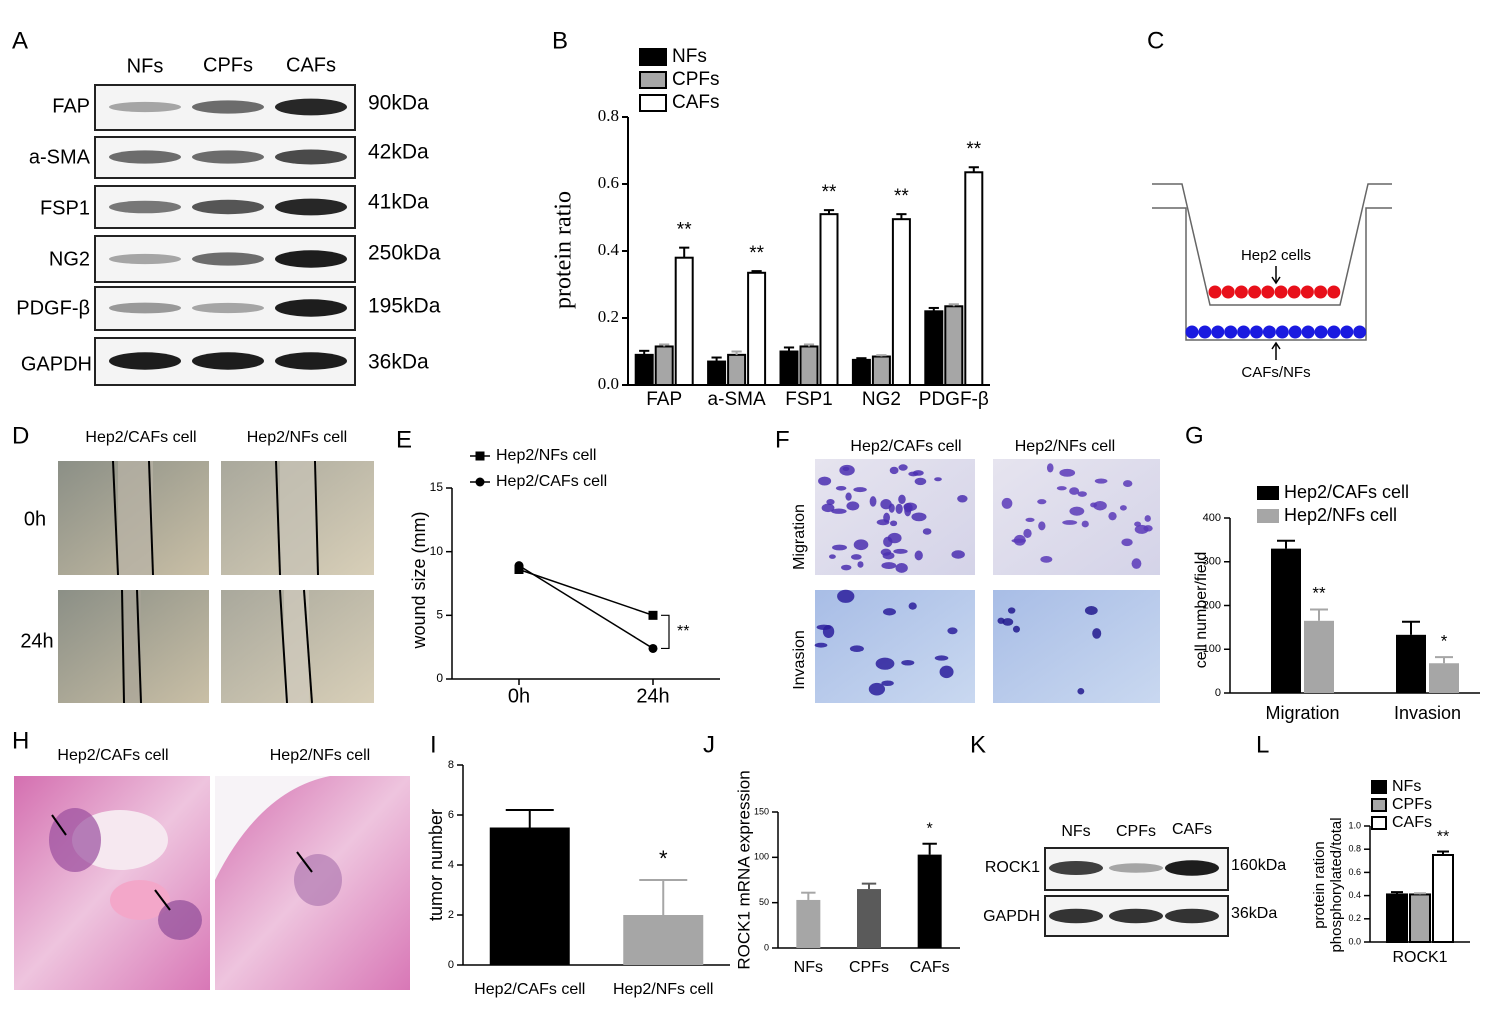  What do you see at coordinates (663, 858) in the screenshot?
I see `significance-label: *` at bounding box center [663, 858].